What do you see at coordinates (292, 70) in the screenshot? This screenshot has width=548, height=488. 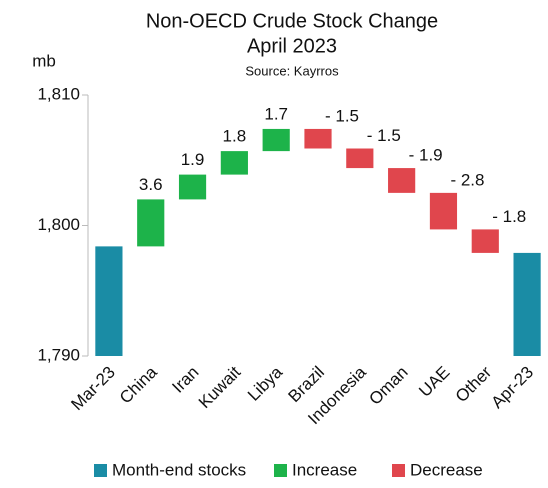 I see `source: Source: Kayrros` at bounding box center [292, 70].